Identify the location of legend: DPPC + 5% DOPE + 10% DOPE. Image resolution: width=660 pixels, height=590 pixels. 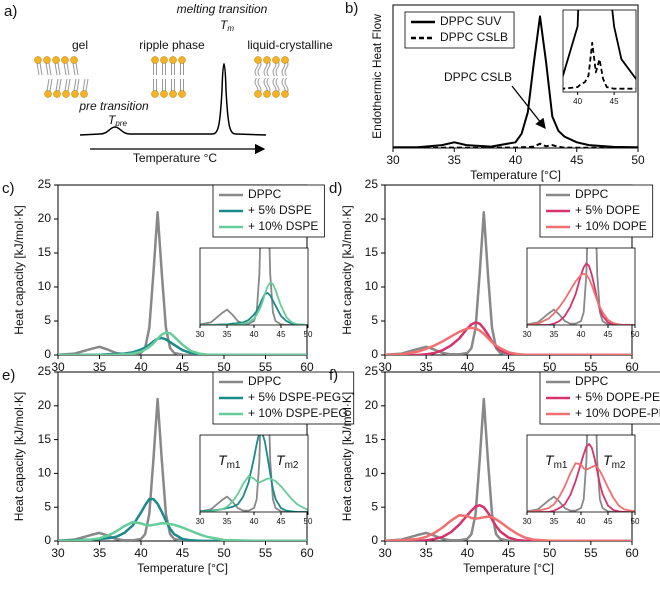
(596, 211).